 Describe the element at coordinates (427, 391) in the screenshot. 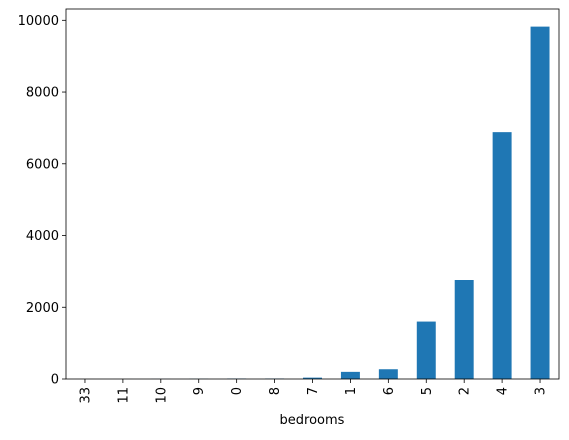

I see `x-tick-label: 5` at that location.